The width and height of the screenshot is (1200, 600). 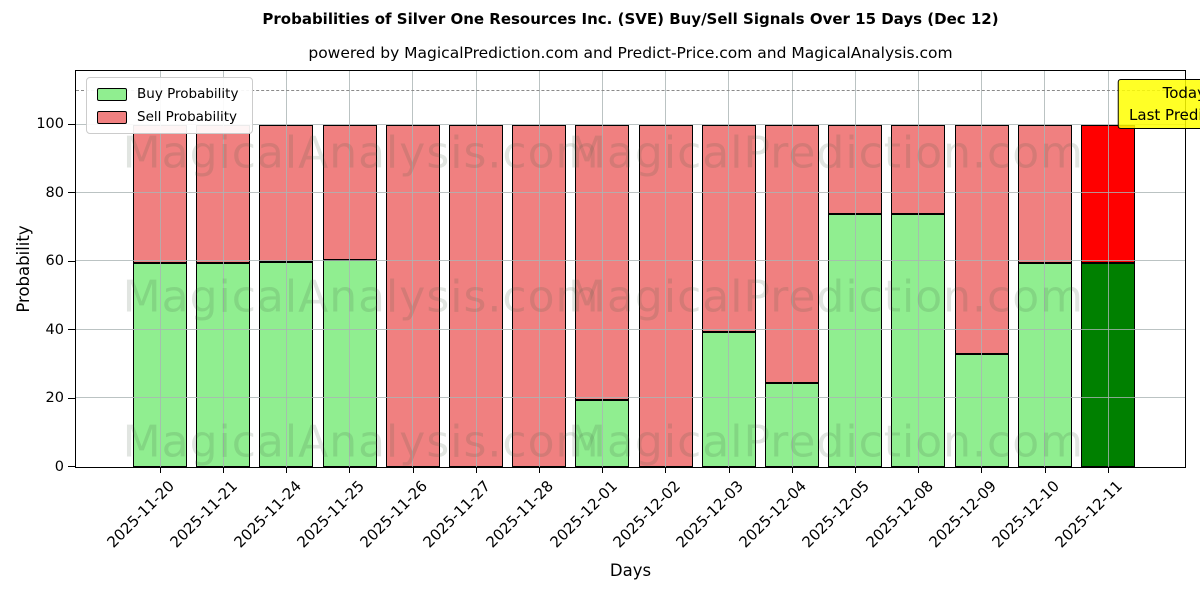 What do you see at coordinates (188, 94) in the screenshot?
I see `legend-label: Buy Probability` at bounding box center [188, 94].